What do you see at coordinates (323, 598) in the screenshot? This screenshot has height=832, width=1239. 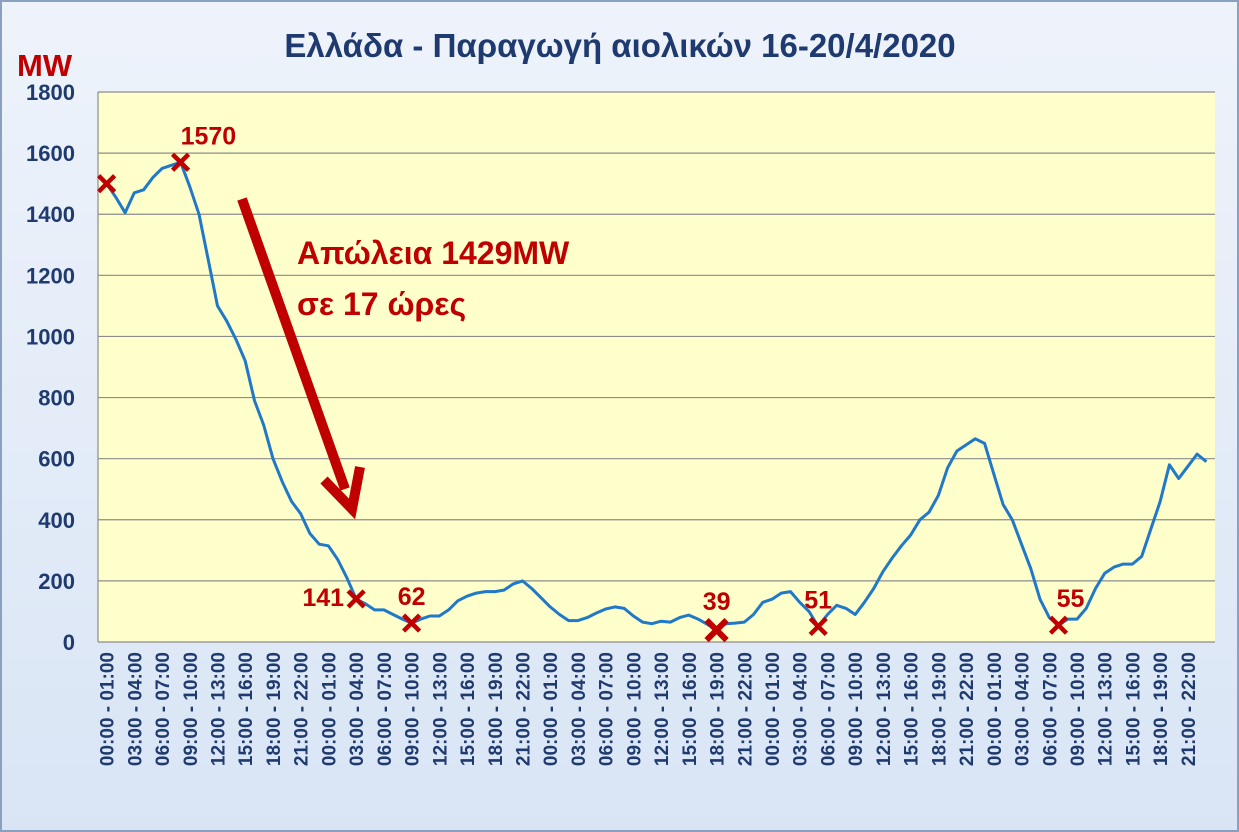 I see `marker-value-label: 141` at bounding box center [323, 598].